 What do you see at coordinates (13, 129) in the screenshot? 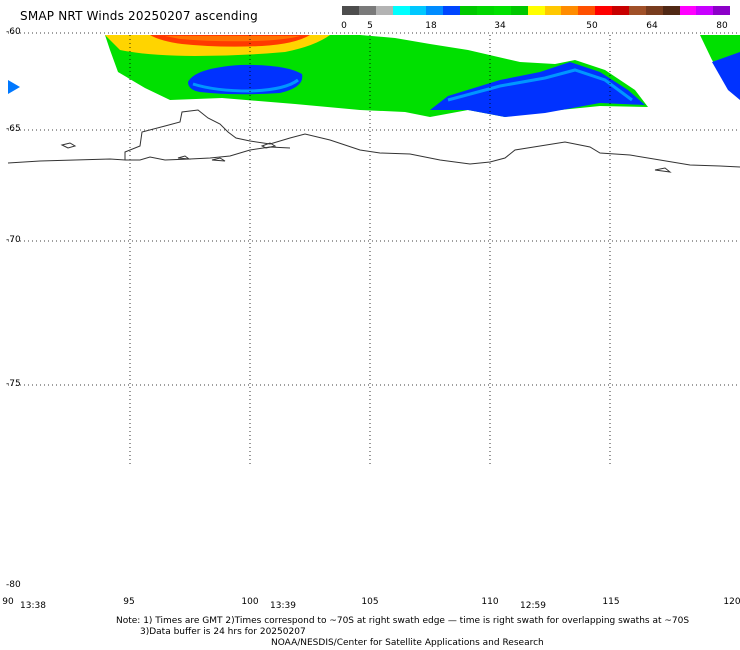
I see `lat-label: -65` at bounding box center [13, 129].